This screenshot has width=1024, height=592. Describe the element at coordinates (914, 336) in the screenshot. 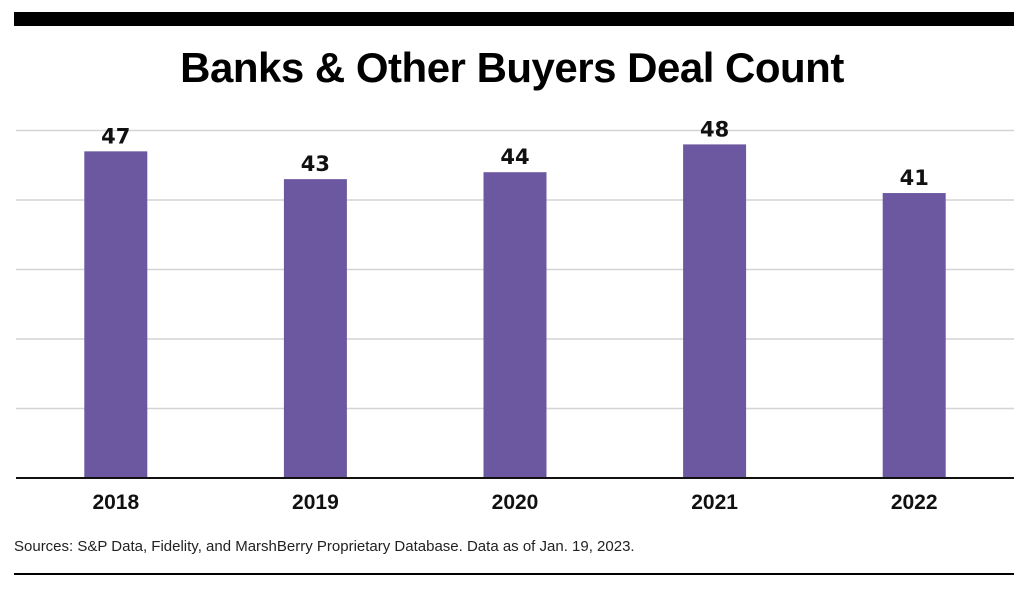

I see `bar-2022` at that location.